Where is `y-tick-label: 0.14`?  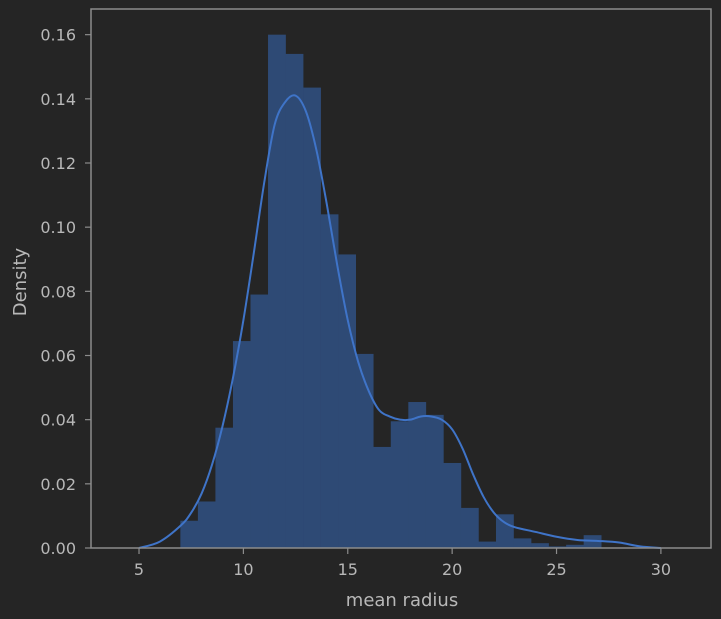
y-tick-label: 0.14 is located at coordinates (58, 99).